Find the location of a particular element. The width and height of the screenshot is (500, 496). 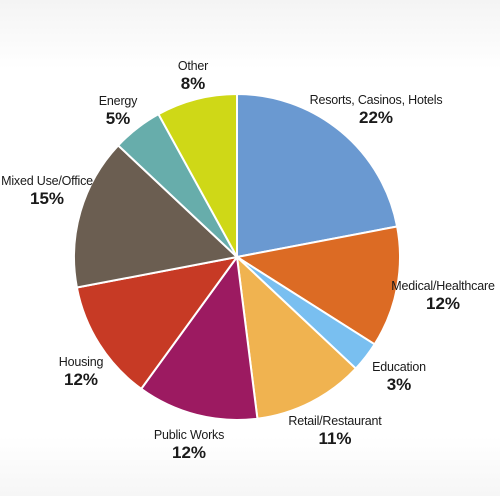

pie-slice-housing is located at coordinates (156, 323).